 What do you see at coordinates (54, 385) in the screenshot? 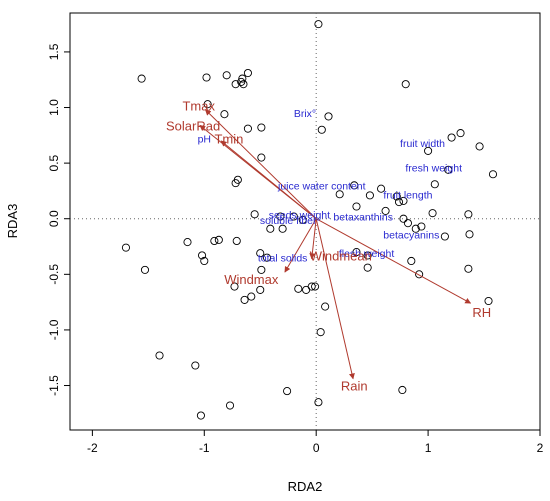
I see `y-tick-label: -1.5` at bounding box center [54, 385].